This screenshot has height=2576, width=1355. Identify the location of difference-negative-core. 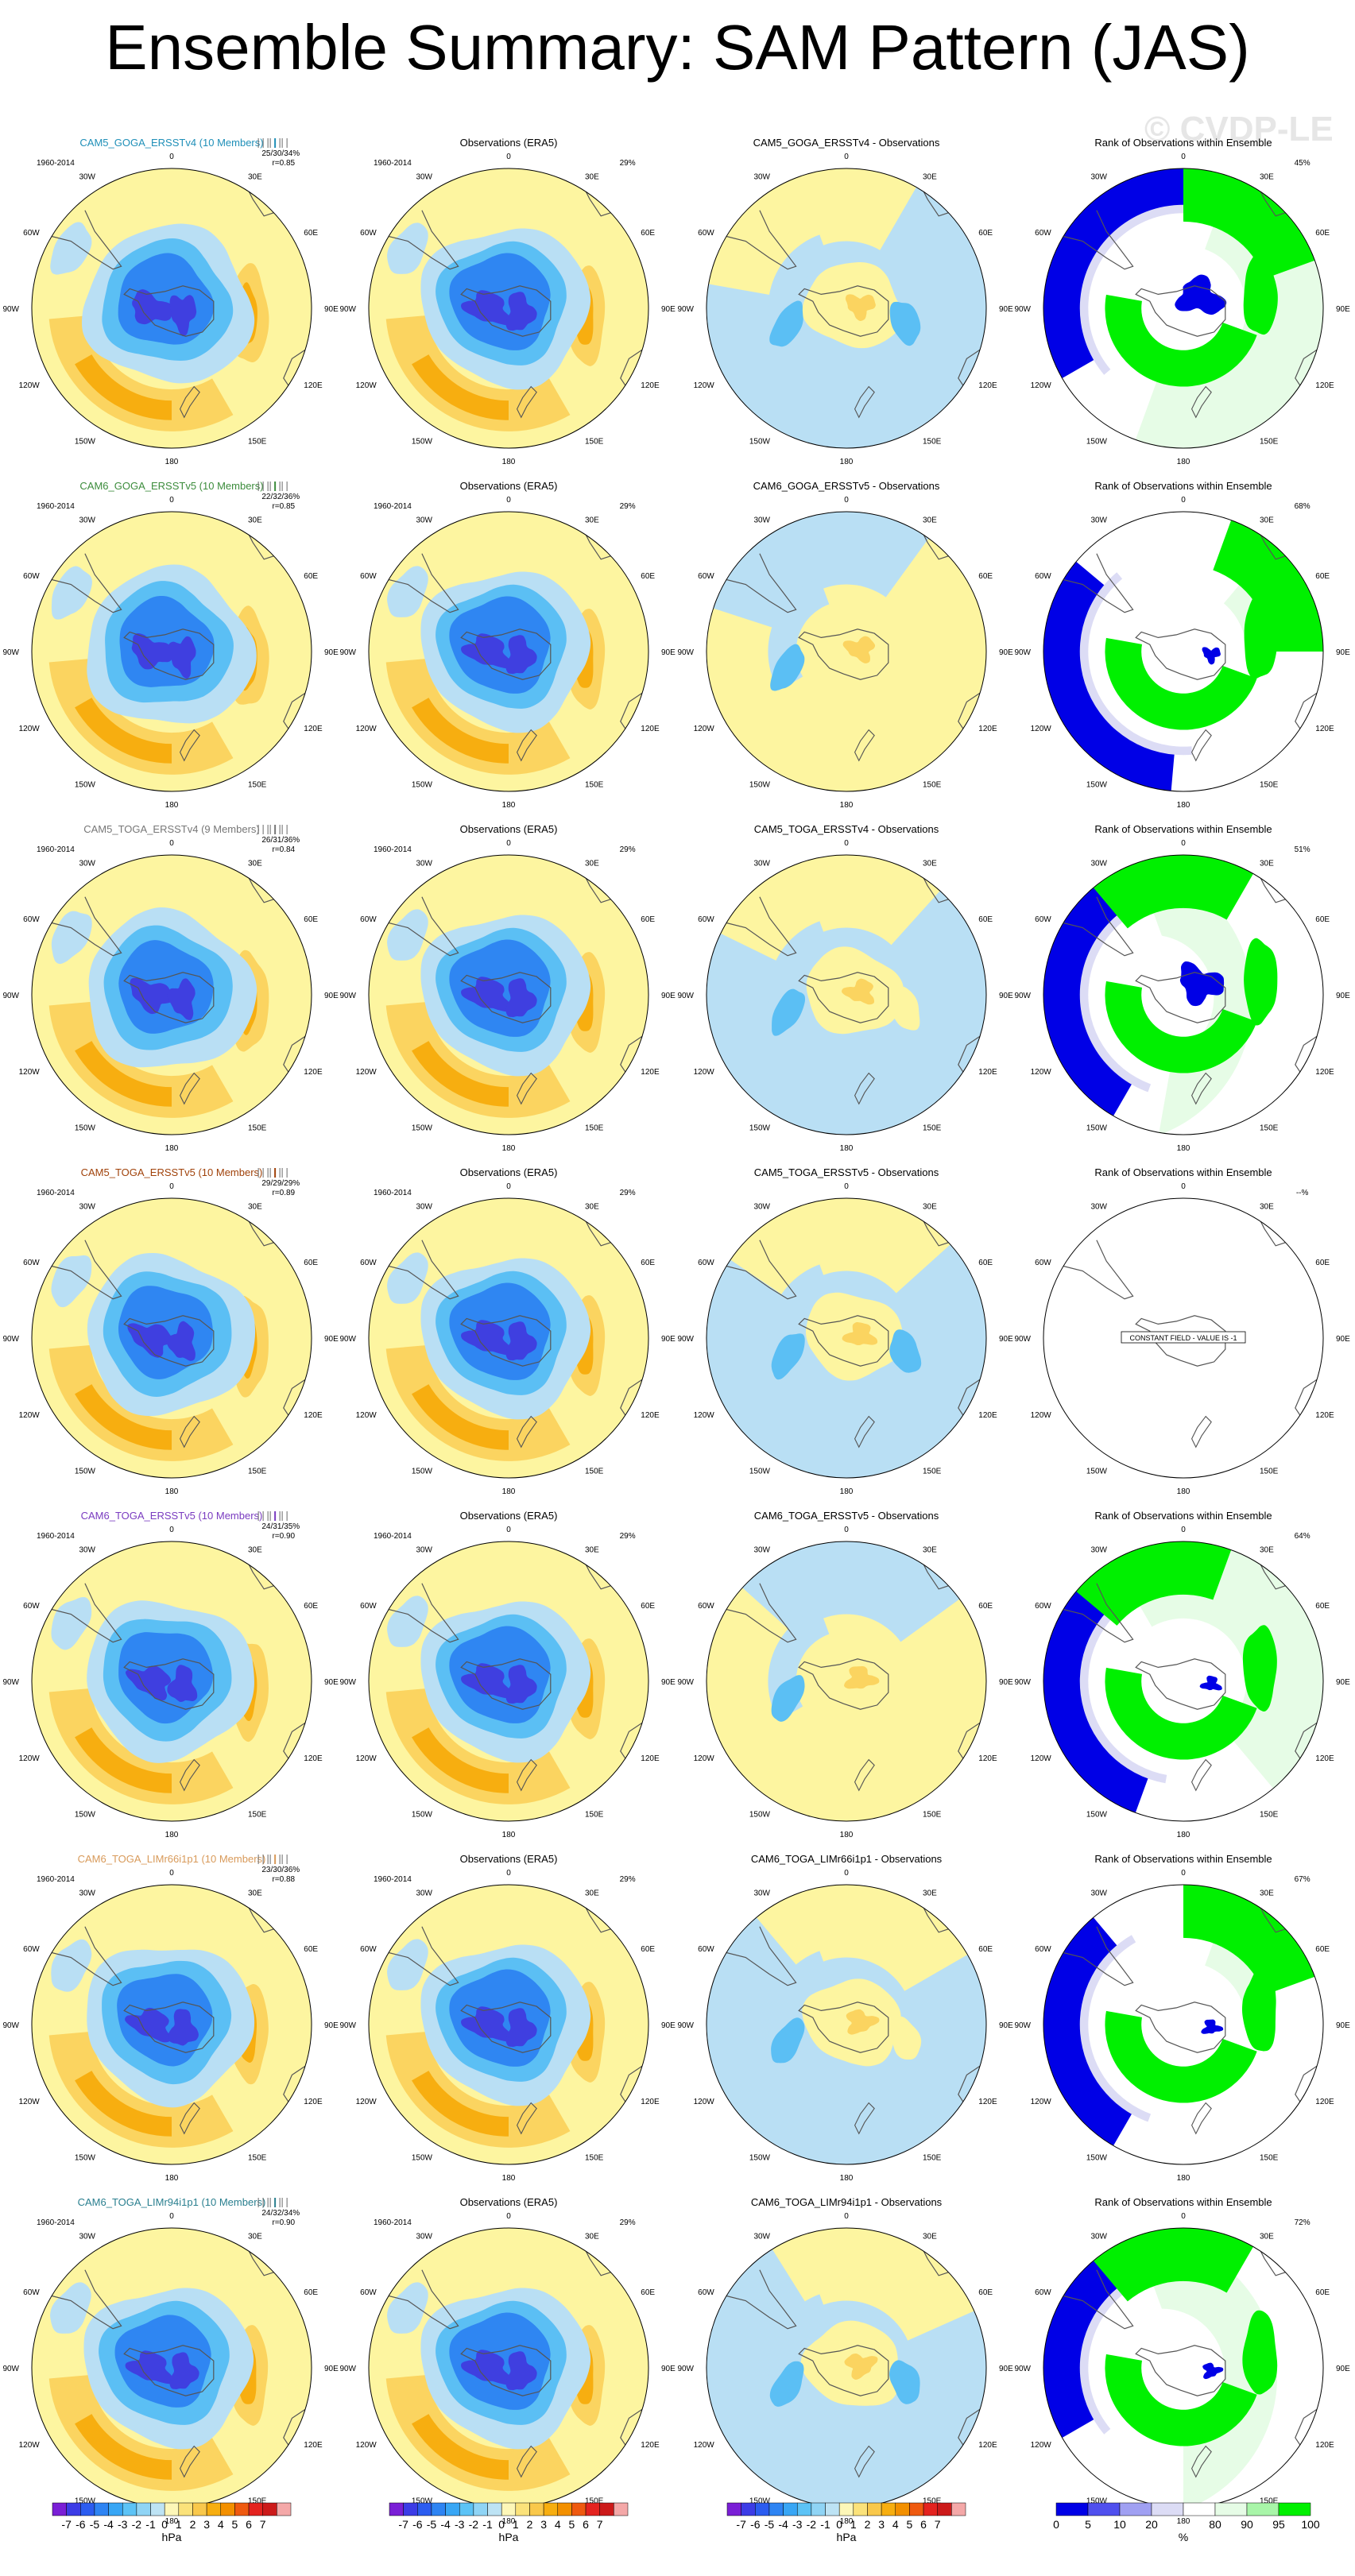
(786, 2384).